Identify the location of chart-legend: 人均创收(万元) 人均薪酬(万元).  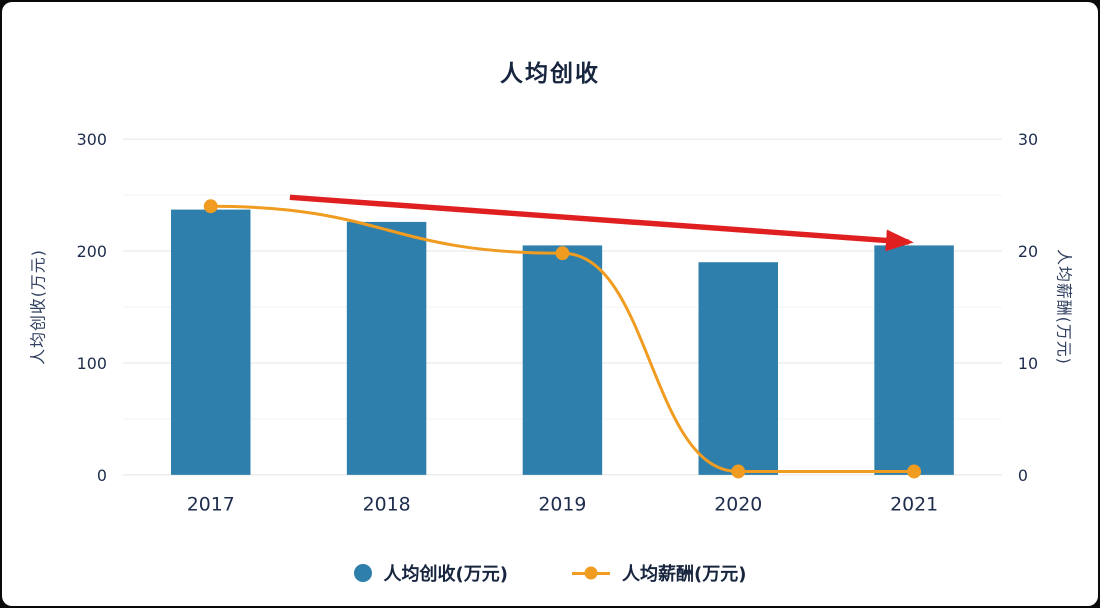
(550, 573).